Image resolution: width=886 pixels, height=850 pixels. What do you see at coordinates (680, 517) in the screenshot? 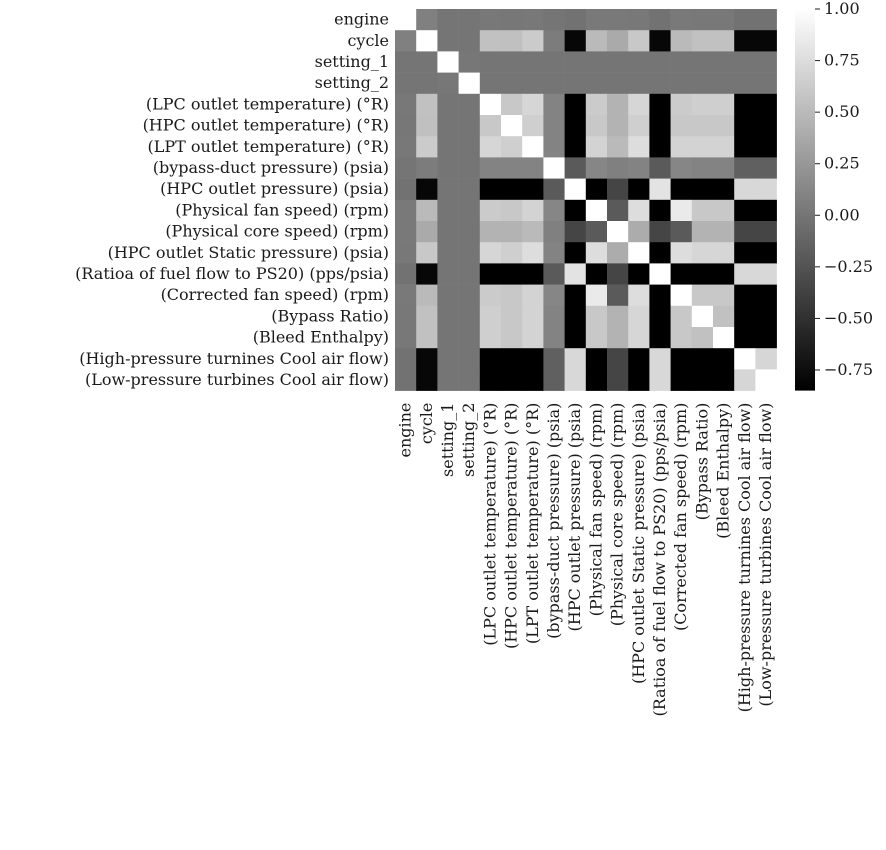
I see `column-label: (Corrected fan speed) (rpm)` at bounding box center [680, 517].